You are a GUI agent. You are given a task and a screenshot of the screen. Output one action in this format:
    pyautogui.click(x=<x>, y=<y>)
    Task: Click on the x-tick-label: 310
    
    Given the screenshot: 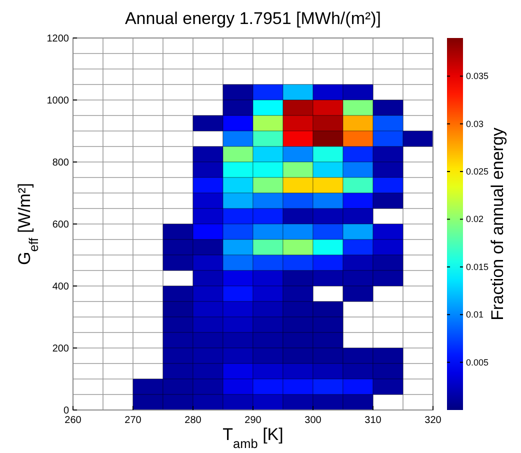 What is the action you would take?
    pyautogui.click(x=373, y=420)
    